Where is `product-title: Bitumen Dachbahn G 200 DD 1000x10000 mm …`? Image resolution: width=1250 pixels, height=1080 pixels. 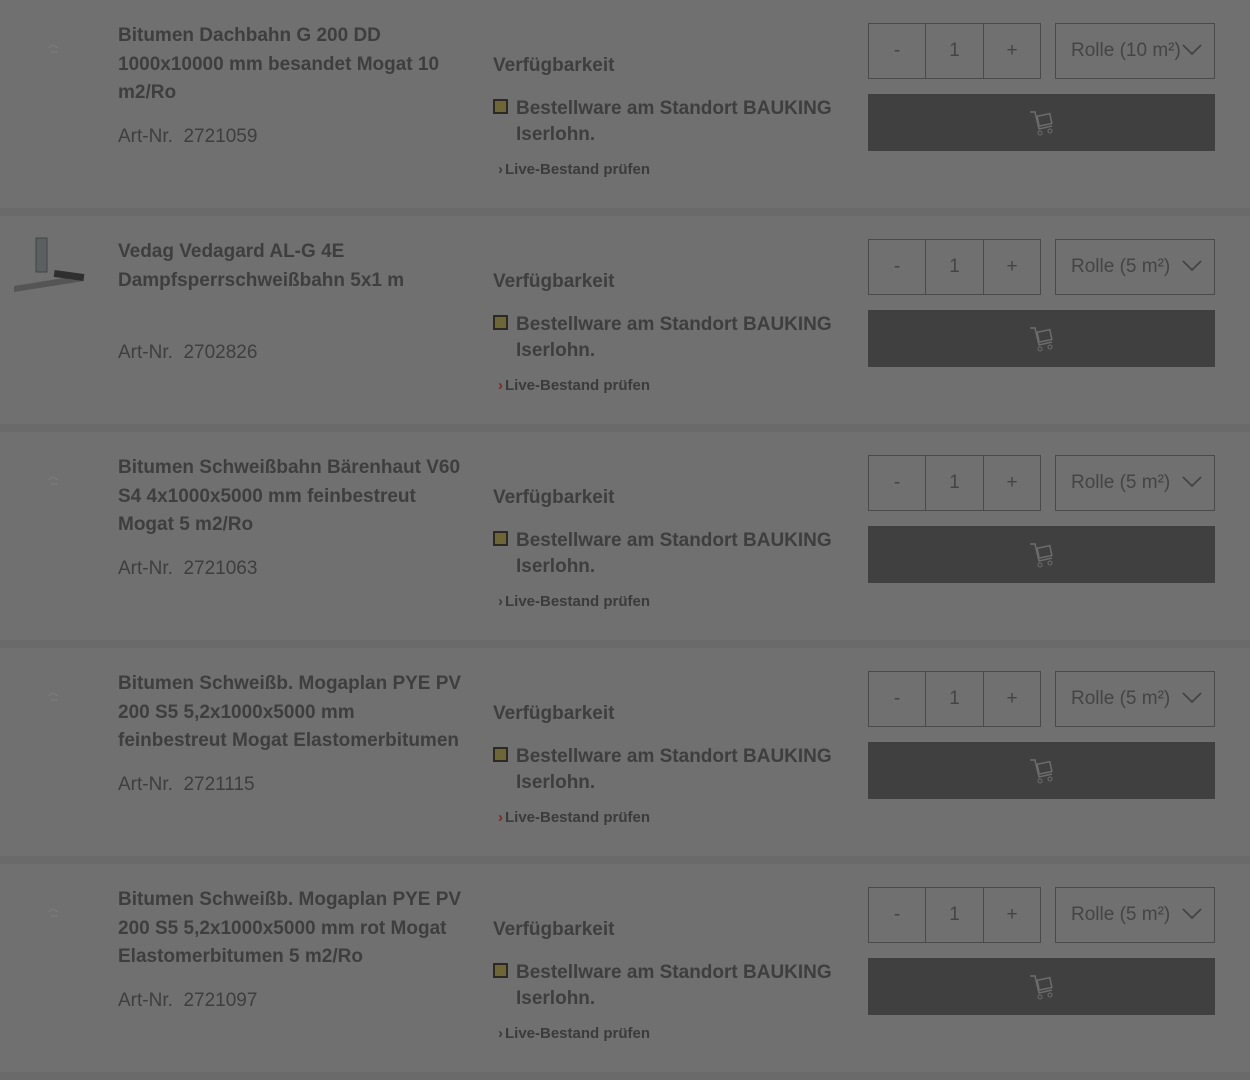 product-title: Bitumen Dachbahn G 200 DD 1000x10000 mm … is located at coordinates (279, 64).